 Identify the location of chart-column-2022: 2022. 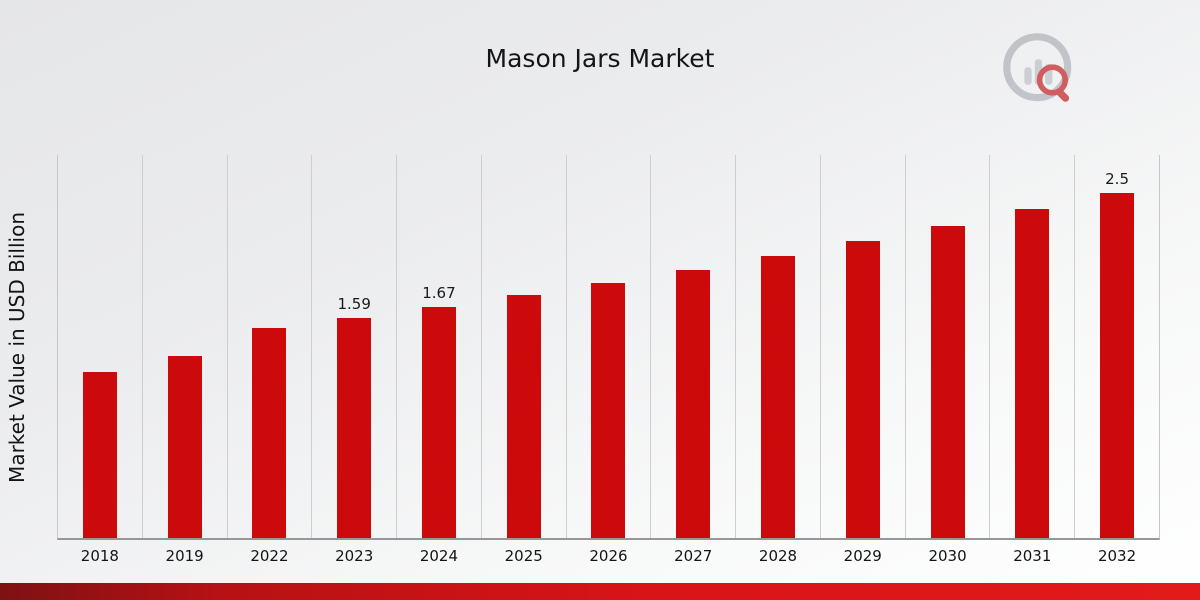
(270, 360).